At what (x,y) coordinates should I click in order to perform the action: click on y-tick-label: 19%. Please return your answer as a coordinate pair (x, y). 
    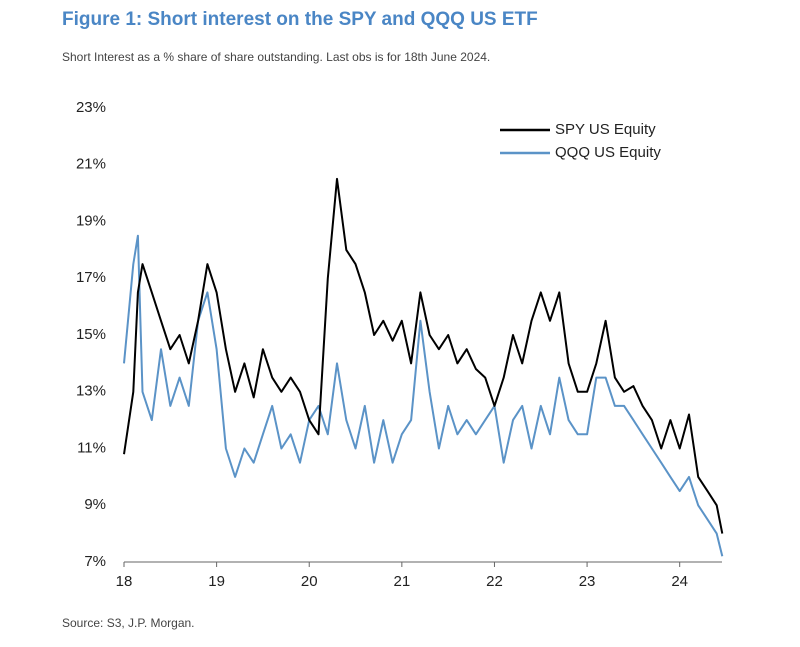
    Looking at the image, I should click on (91, 220).